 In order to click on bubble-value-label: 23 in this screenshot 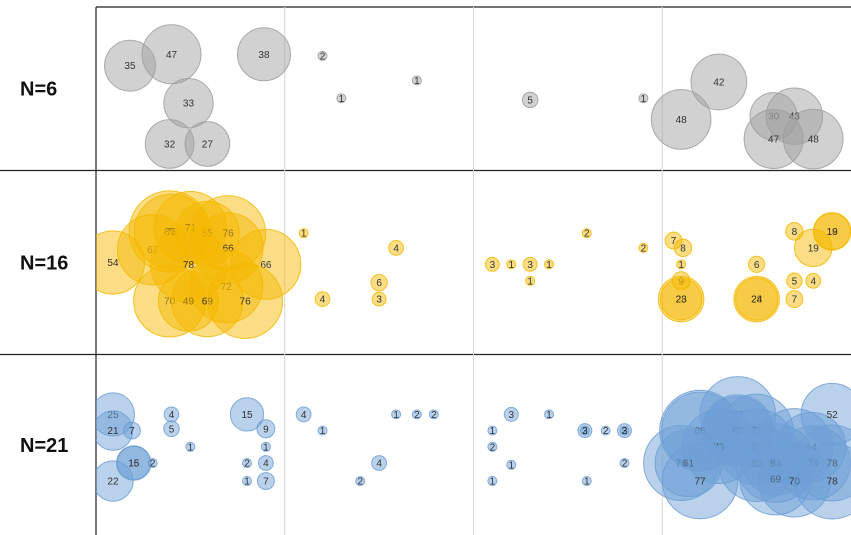, I will do `click(682, 300)`.